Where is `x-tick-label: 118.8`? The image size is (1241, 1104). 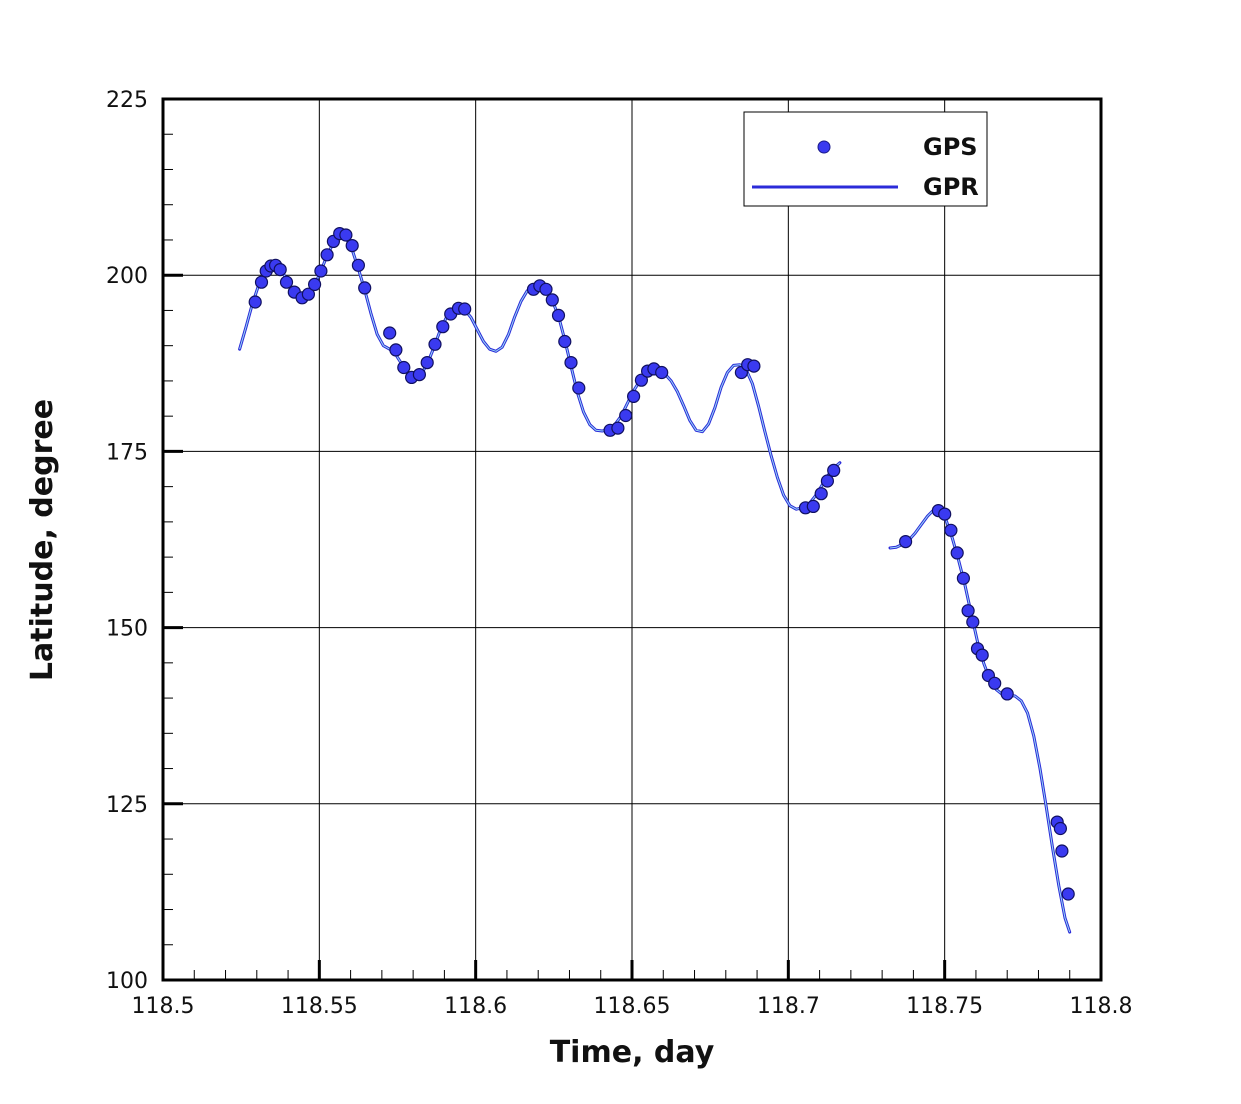
x-tick-label: 118.8 is located at coordinates (1101, 1006).